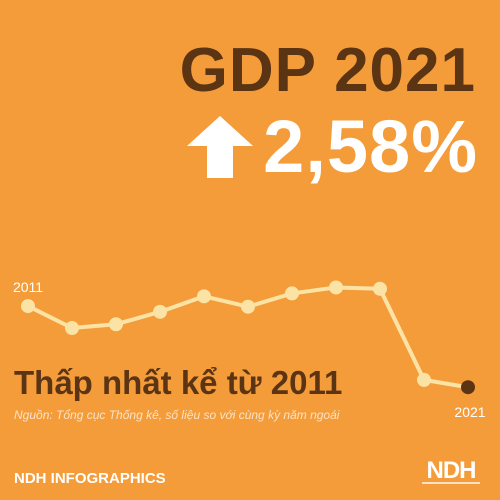 This screenshot has height=500, width=500. I want to click on svg-text: NDH, so click(451, 470).